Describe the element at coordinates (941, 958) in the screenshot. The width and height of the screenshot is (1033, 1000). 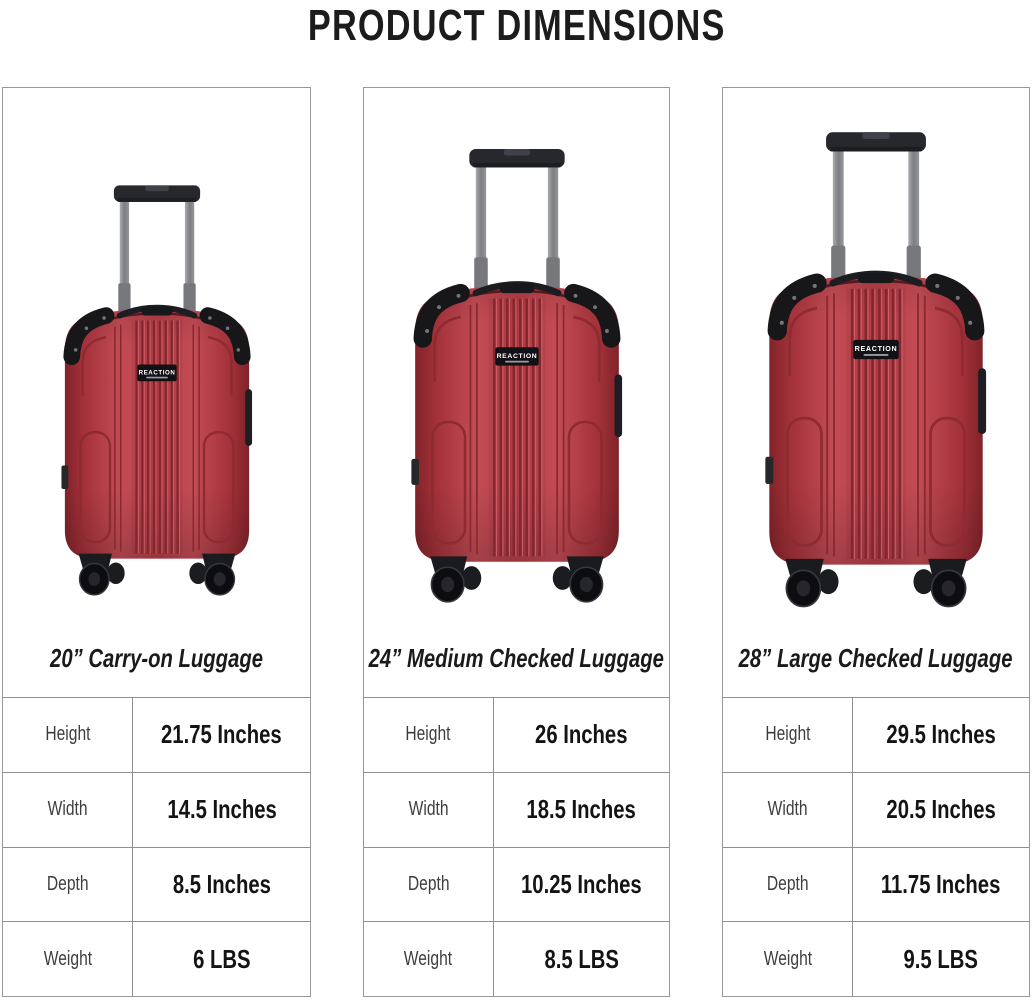
I see `spec-value: 9.5 LBS` at that location.